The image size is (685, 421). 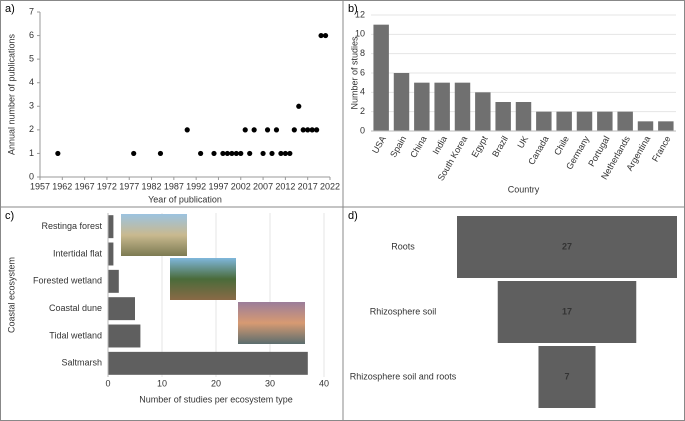 What do you see at coordinates (81, 363) in the screenshot?
I see `y-tick-label: Saltmarsh` at bounding box center [81, 363].